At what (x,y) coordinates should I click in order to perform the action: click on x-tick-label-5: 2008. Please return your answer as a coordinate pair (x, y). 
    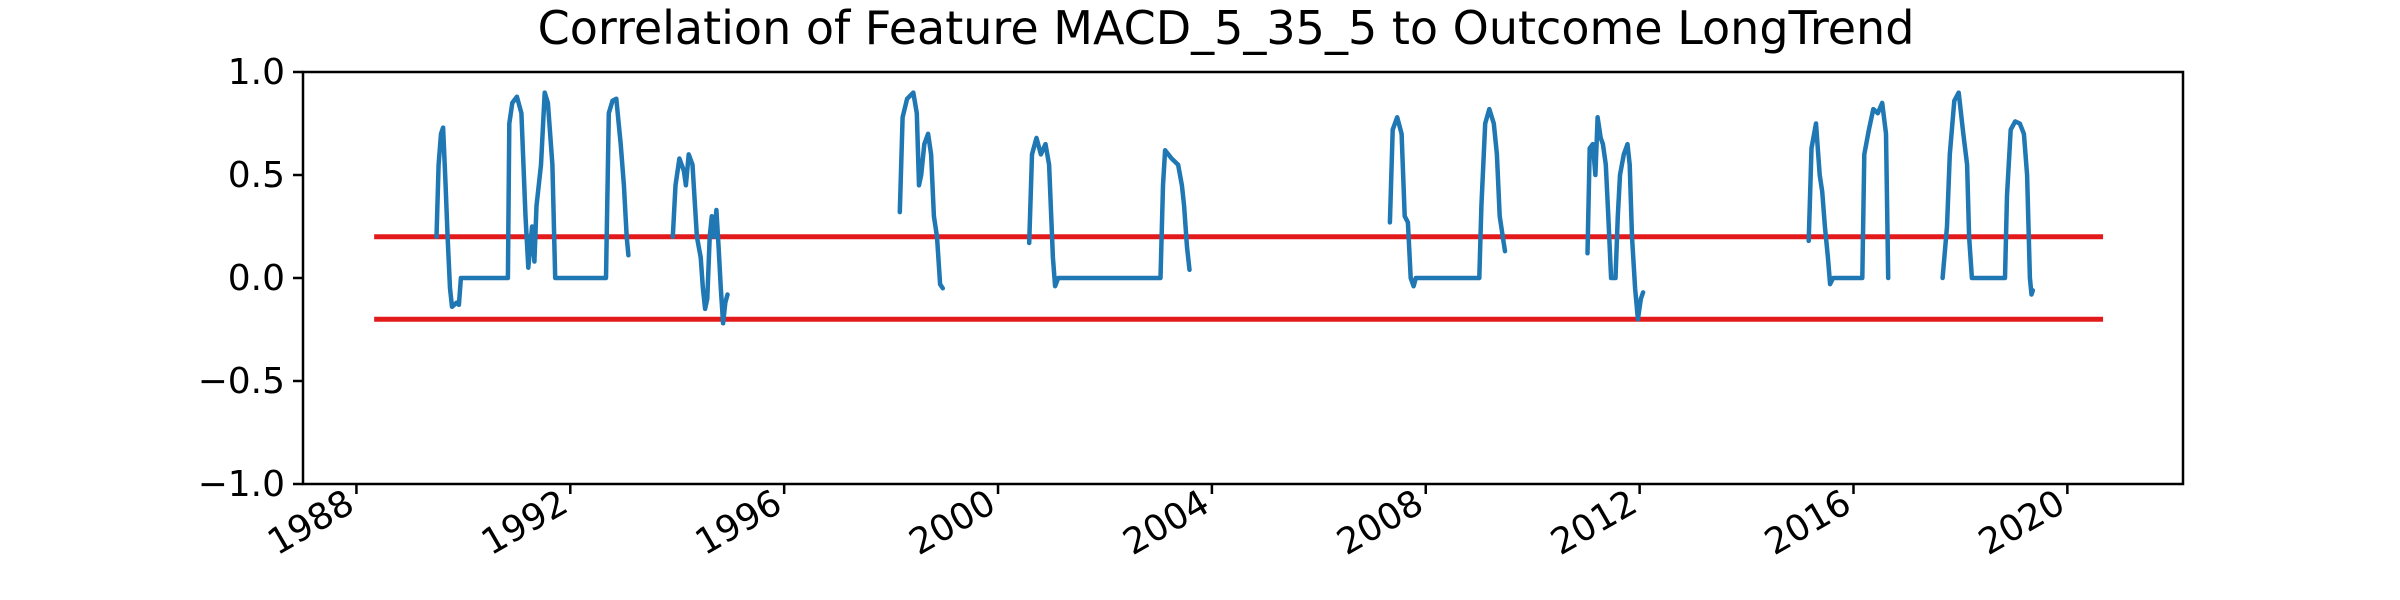
    Looking at the image, I should click on (1380, 522).